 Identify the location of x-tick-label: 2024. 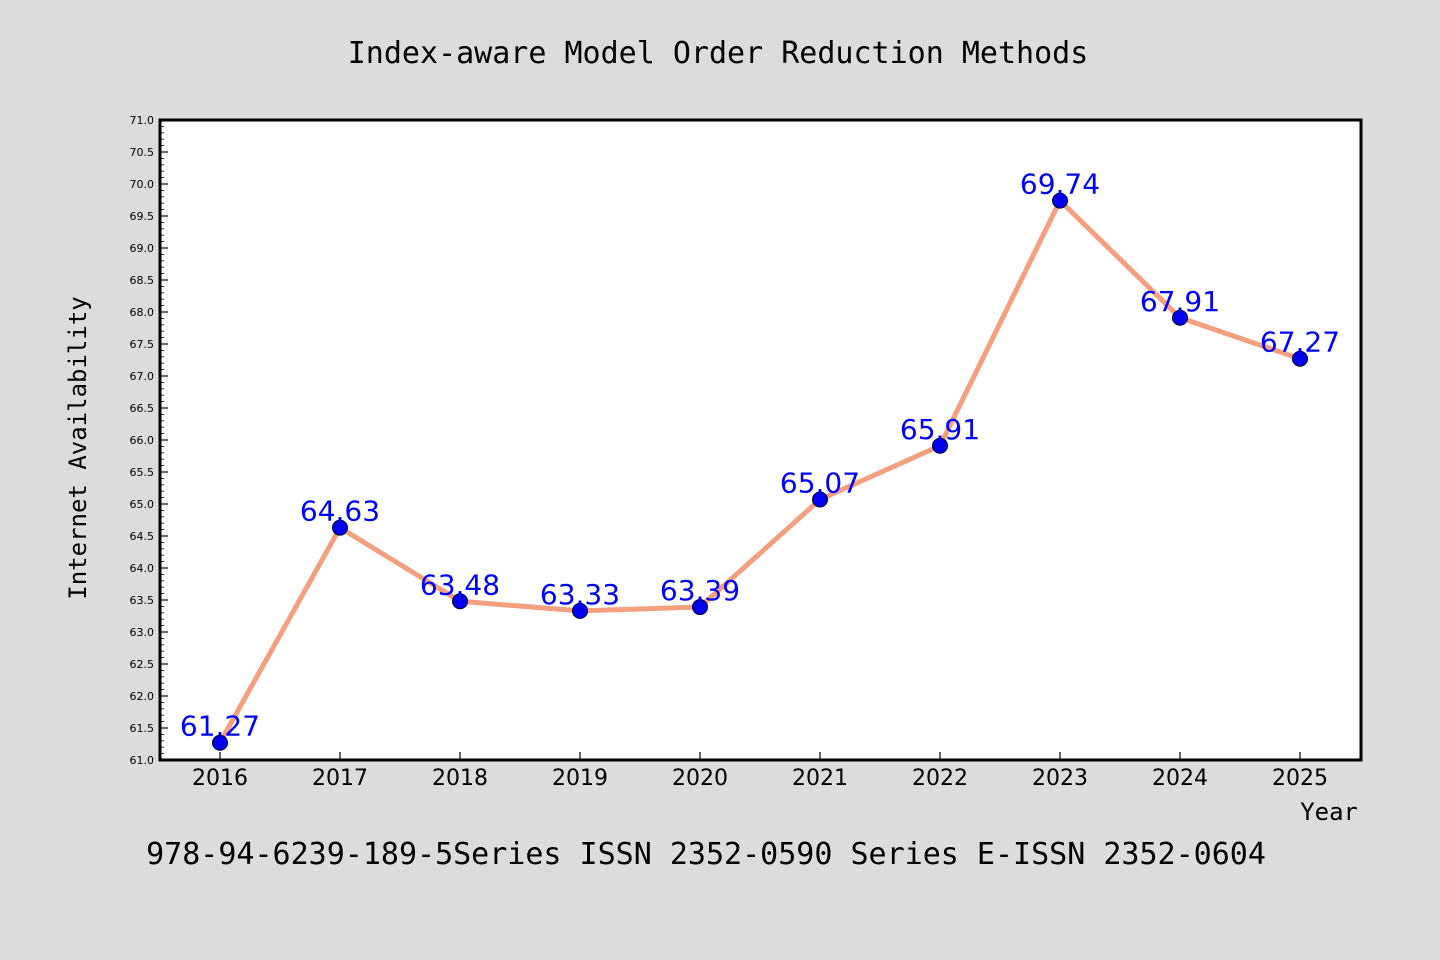
(1180, 778).